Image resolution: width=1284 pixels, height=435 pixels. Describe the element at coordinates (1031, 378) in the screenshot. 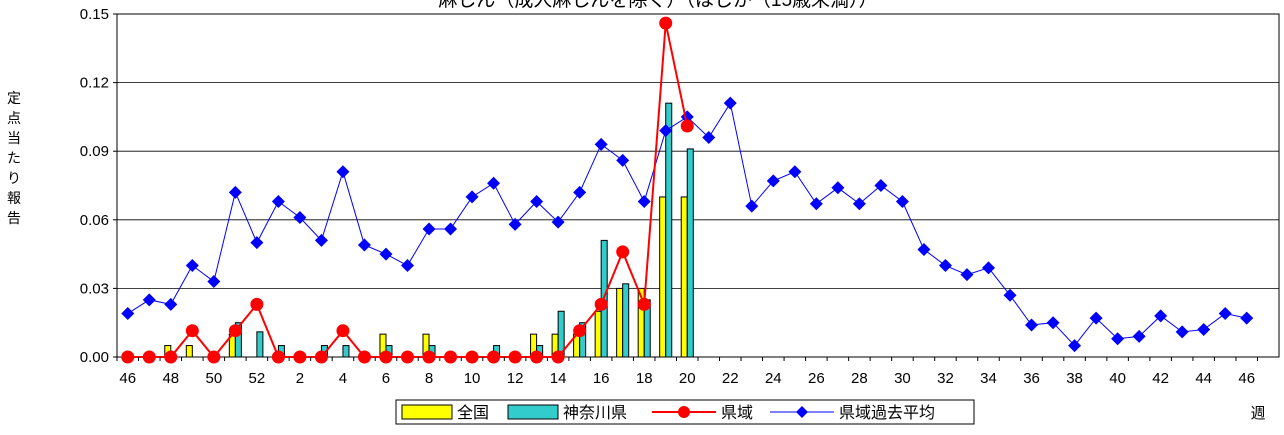

I see `x-tick-label: 36` at that location.